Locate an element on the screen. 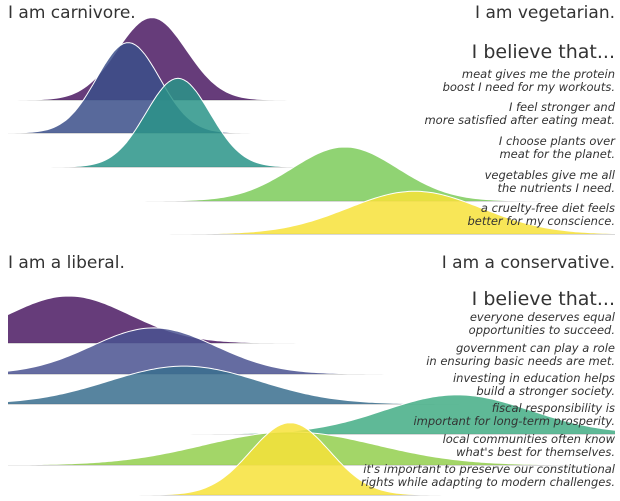  ridge-label: boost I need for my workouts. is located at coordinates (529, 87).